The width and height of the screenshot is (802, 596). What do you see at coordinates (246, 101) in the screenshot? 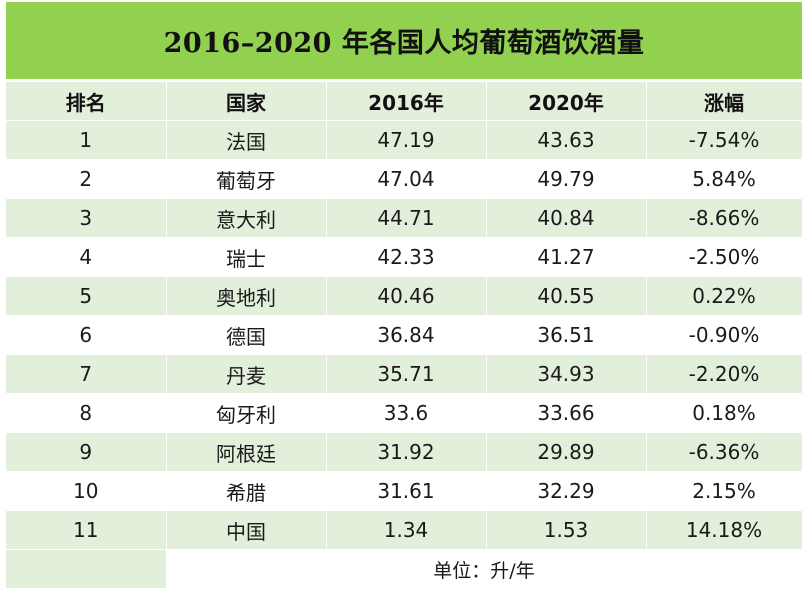
I see `header-country: 国家` at bounding box center [246, 101].